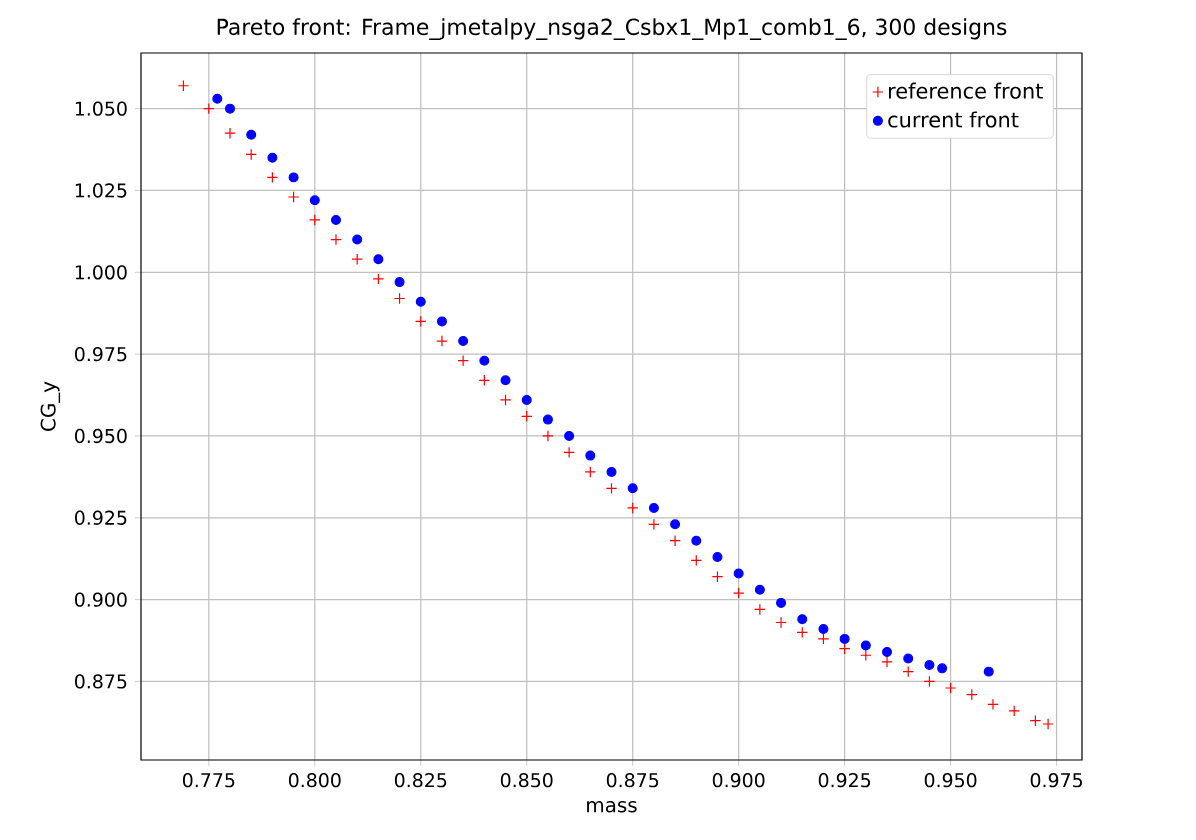 Image resolution: width=1196 pixels, height=840 pixels. I want to click on x-tick-label: 0.825, so click(420, 780).